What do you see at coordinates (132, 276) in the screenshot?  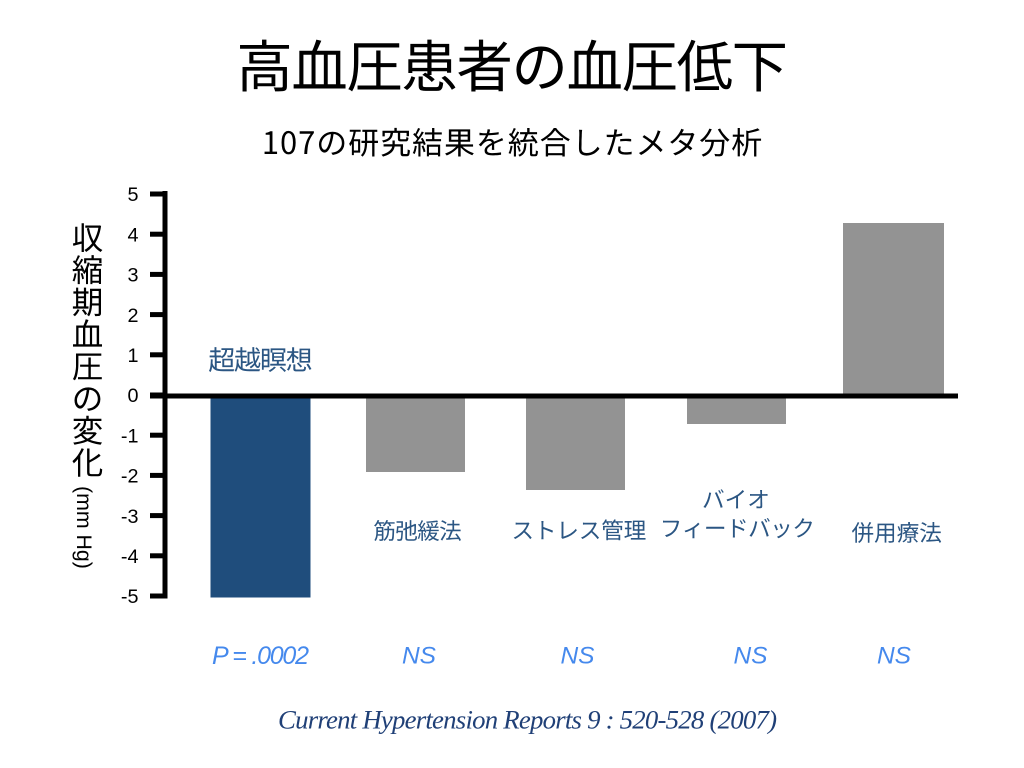 I see `svg-text: 3` at bounding box center [132, 276].